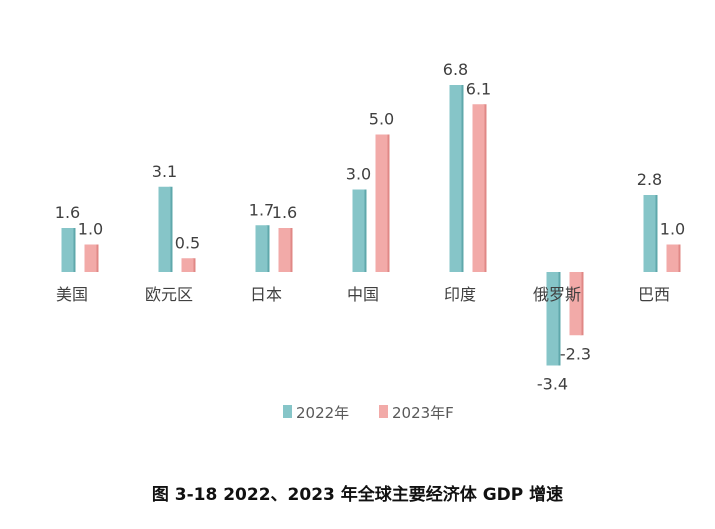 Image resolution: width=715 pixels, height=529 pixels. What do you see at coordinates (164, 171) in the screenshot?
I see `data-label: 3.1` at bounding box center [164, 171].